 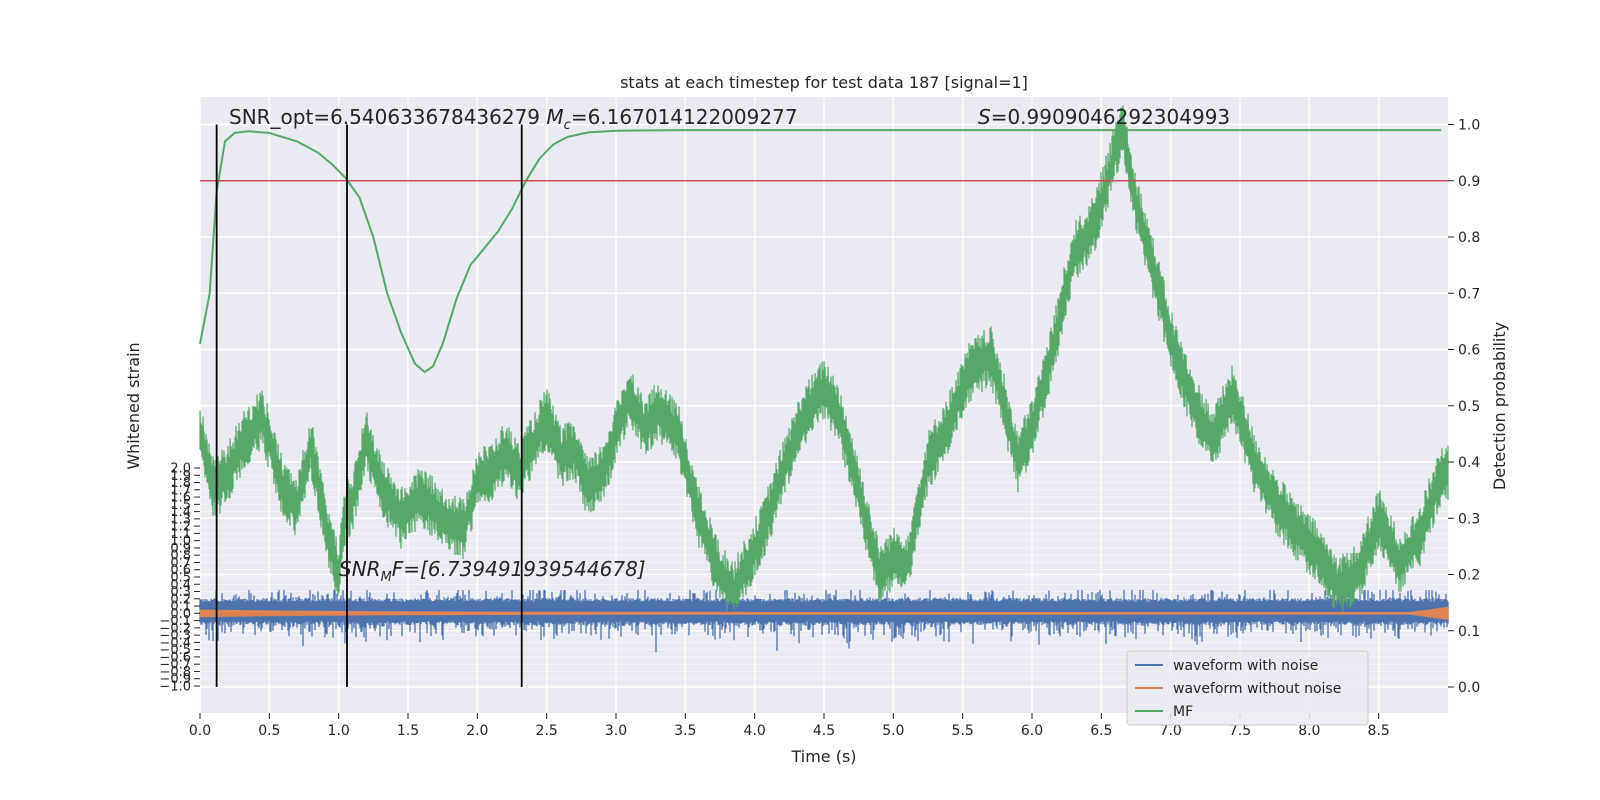 I want to click on s-annotation: S=0.9909046292304993, so click(x=1104, y=117).